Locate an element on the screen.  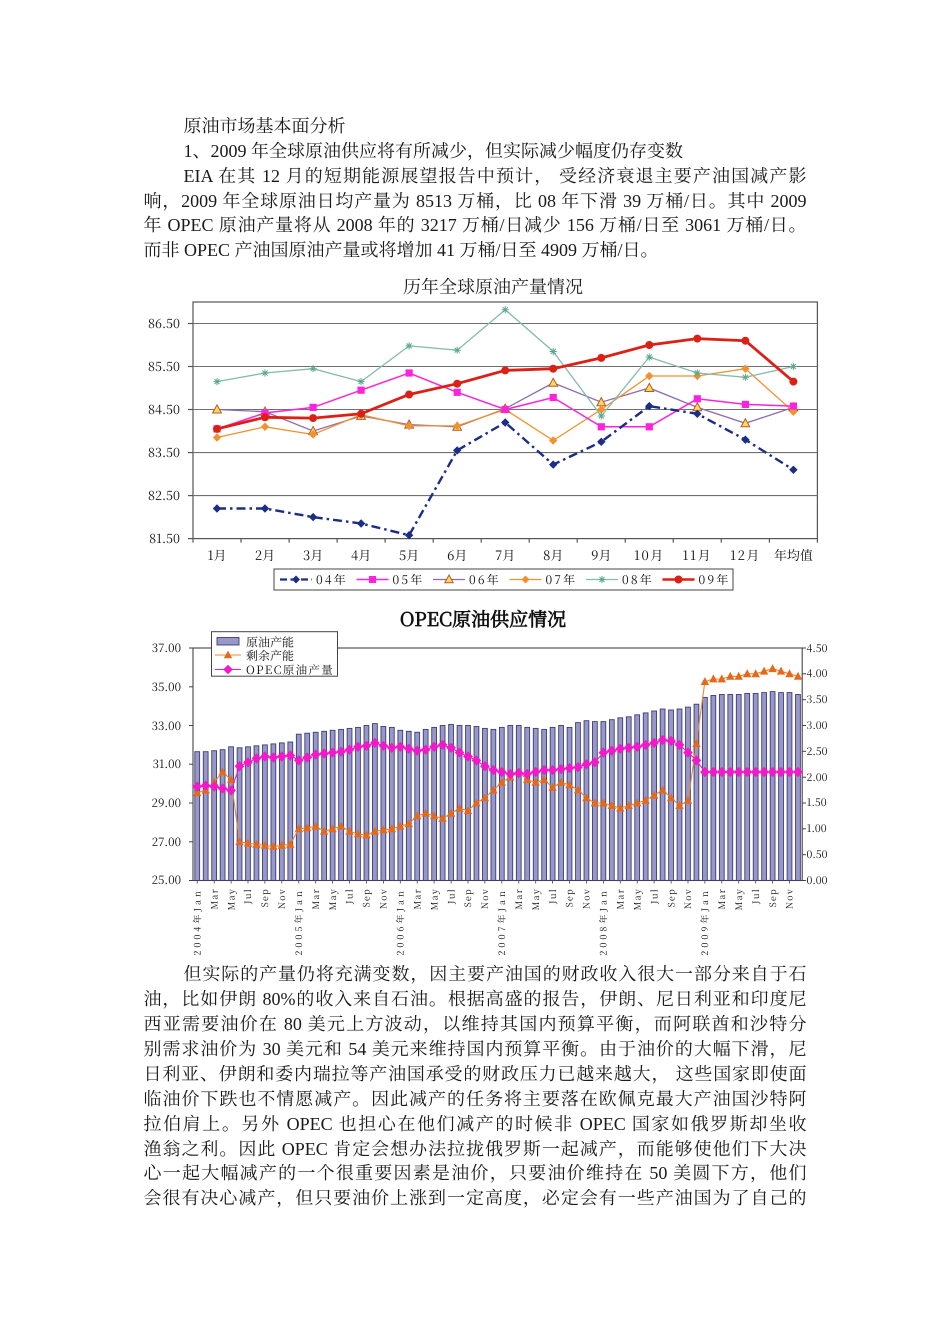
svg-text: 1.50 is located at coordinates (817, 802).